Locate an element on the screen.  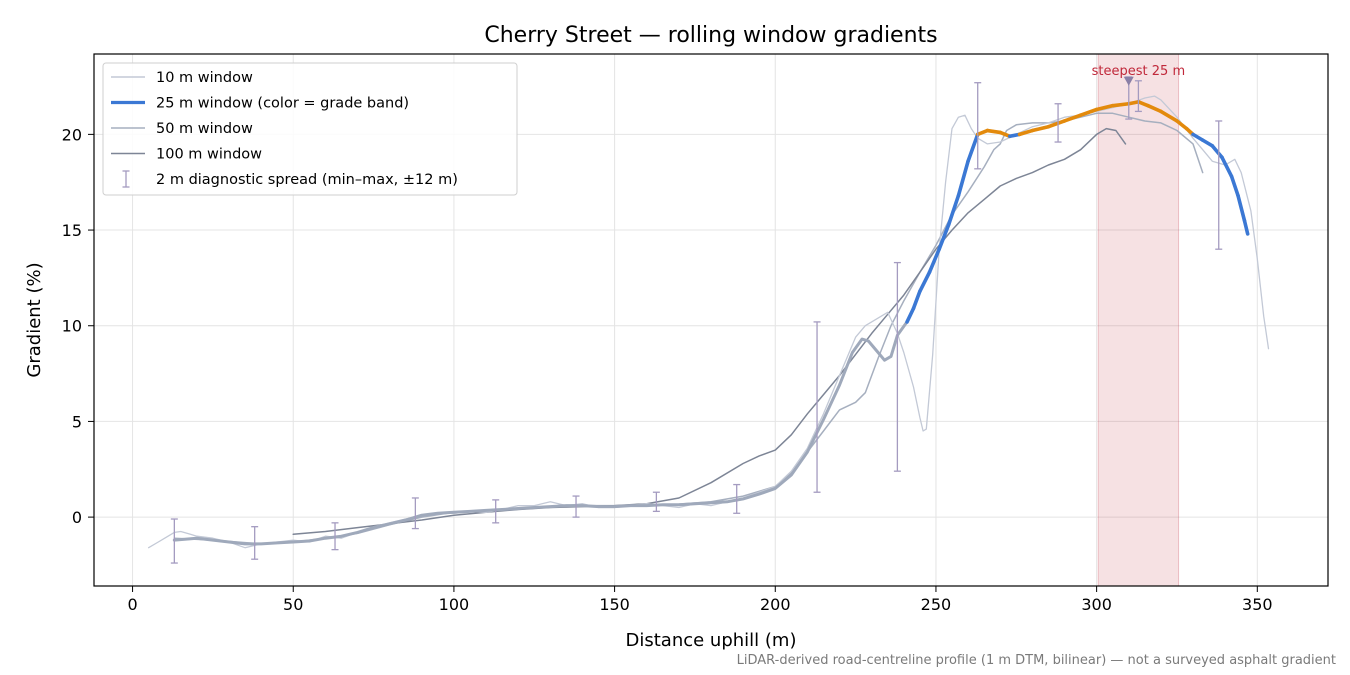
annotation: steepest 25 m is located at coordinates (1138, 75).